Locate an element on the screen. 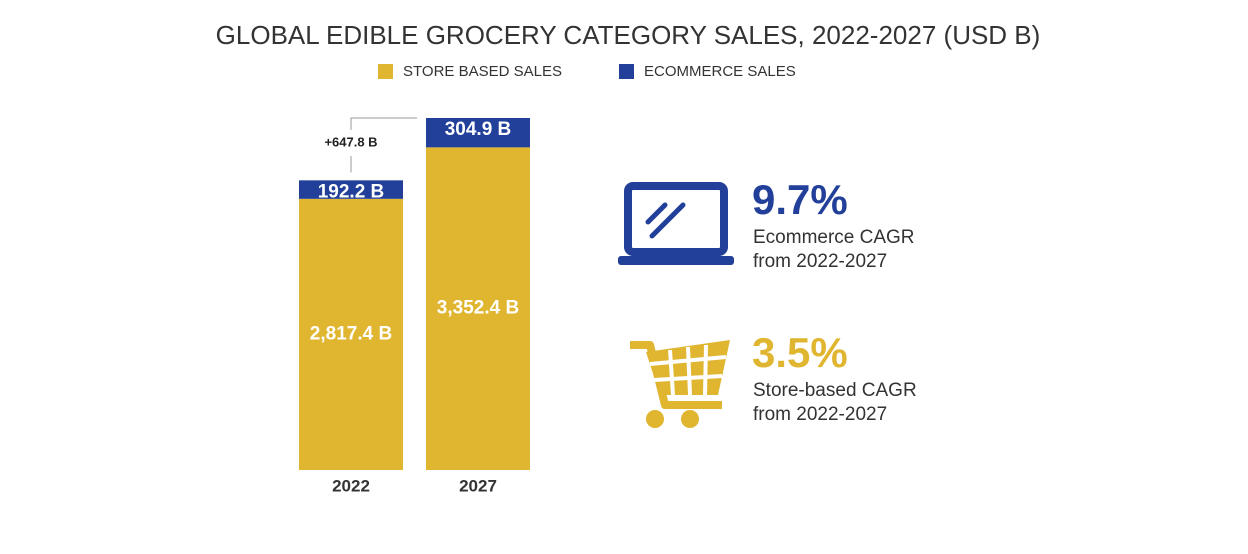 The image size is (1248, 554). annotation-bracket is located at coordinates (383, 123).